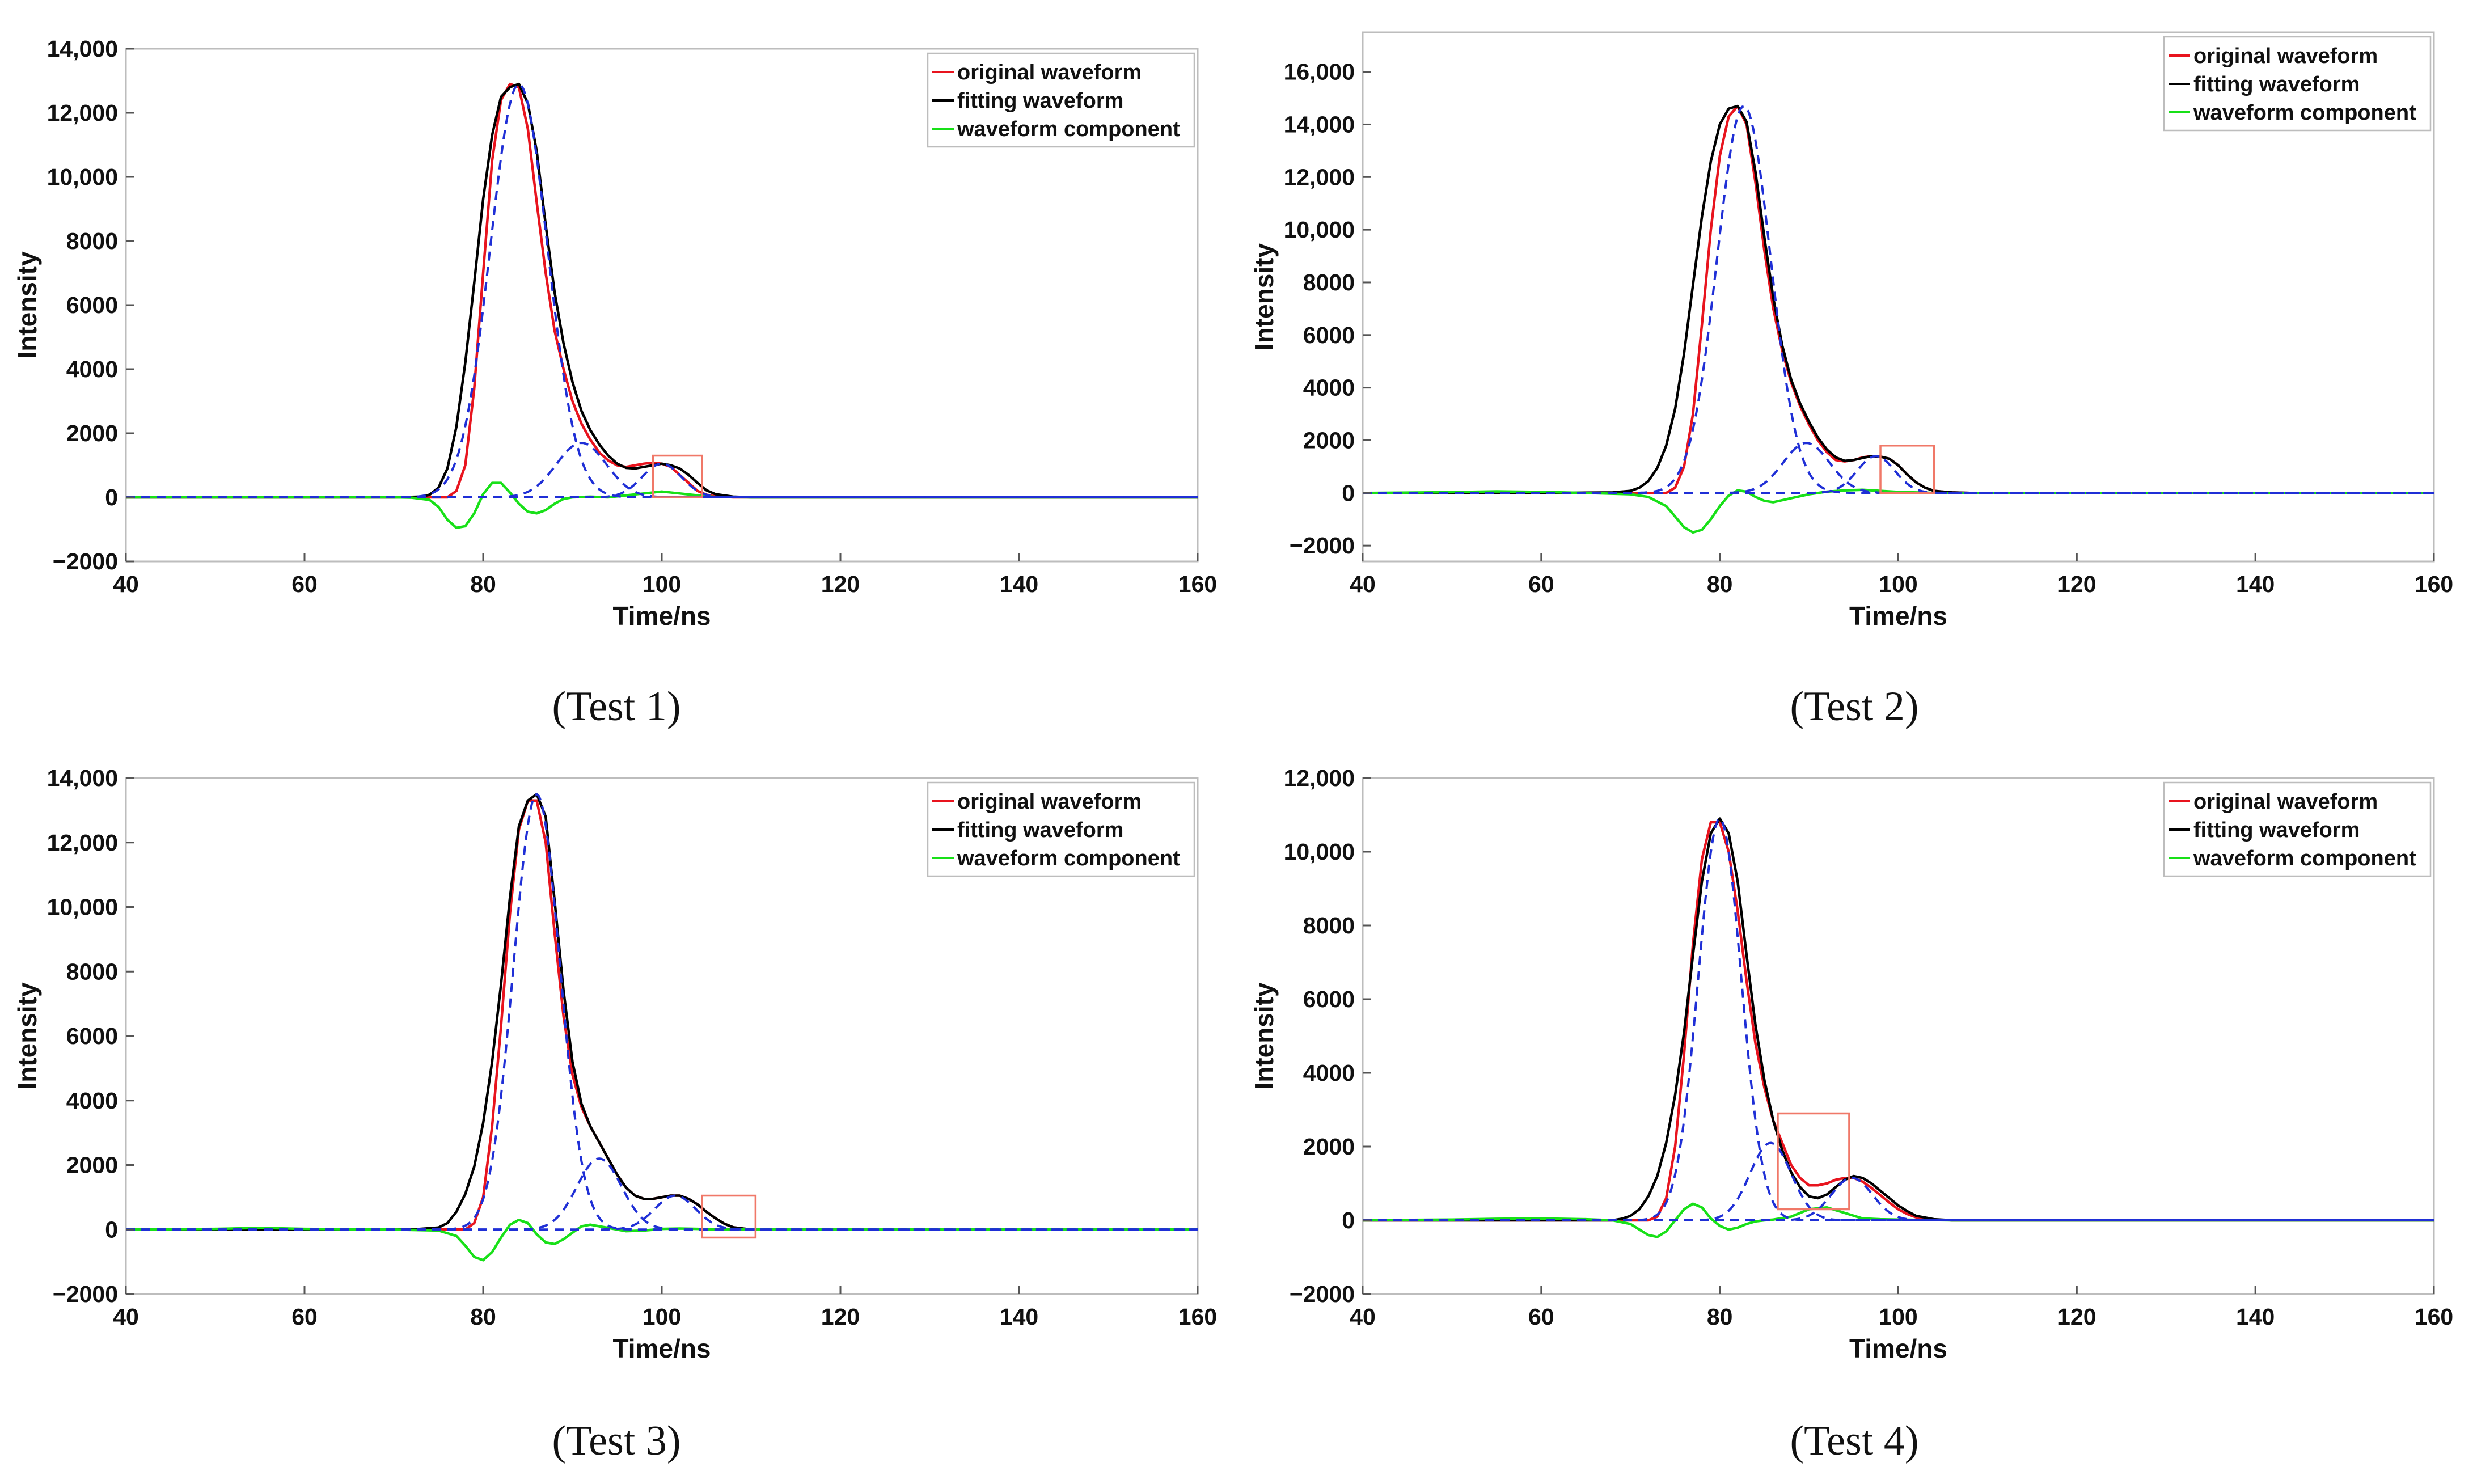  What do you see at coordinates (1854, 1441) in the screenshot?
I see `panel-caption: (Test 4)` at bounding box center [1854, 1441].